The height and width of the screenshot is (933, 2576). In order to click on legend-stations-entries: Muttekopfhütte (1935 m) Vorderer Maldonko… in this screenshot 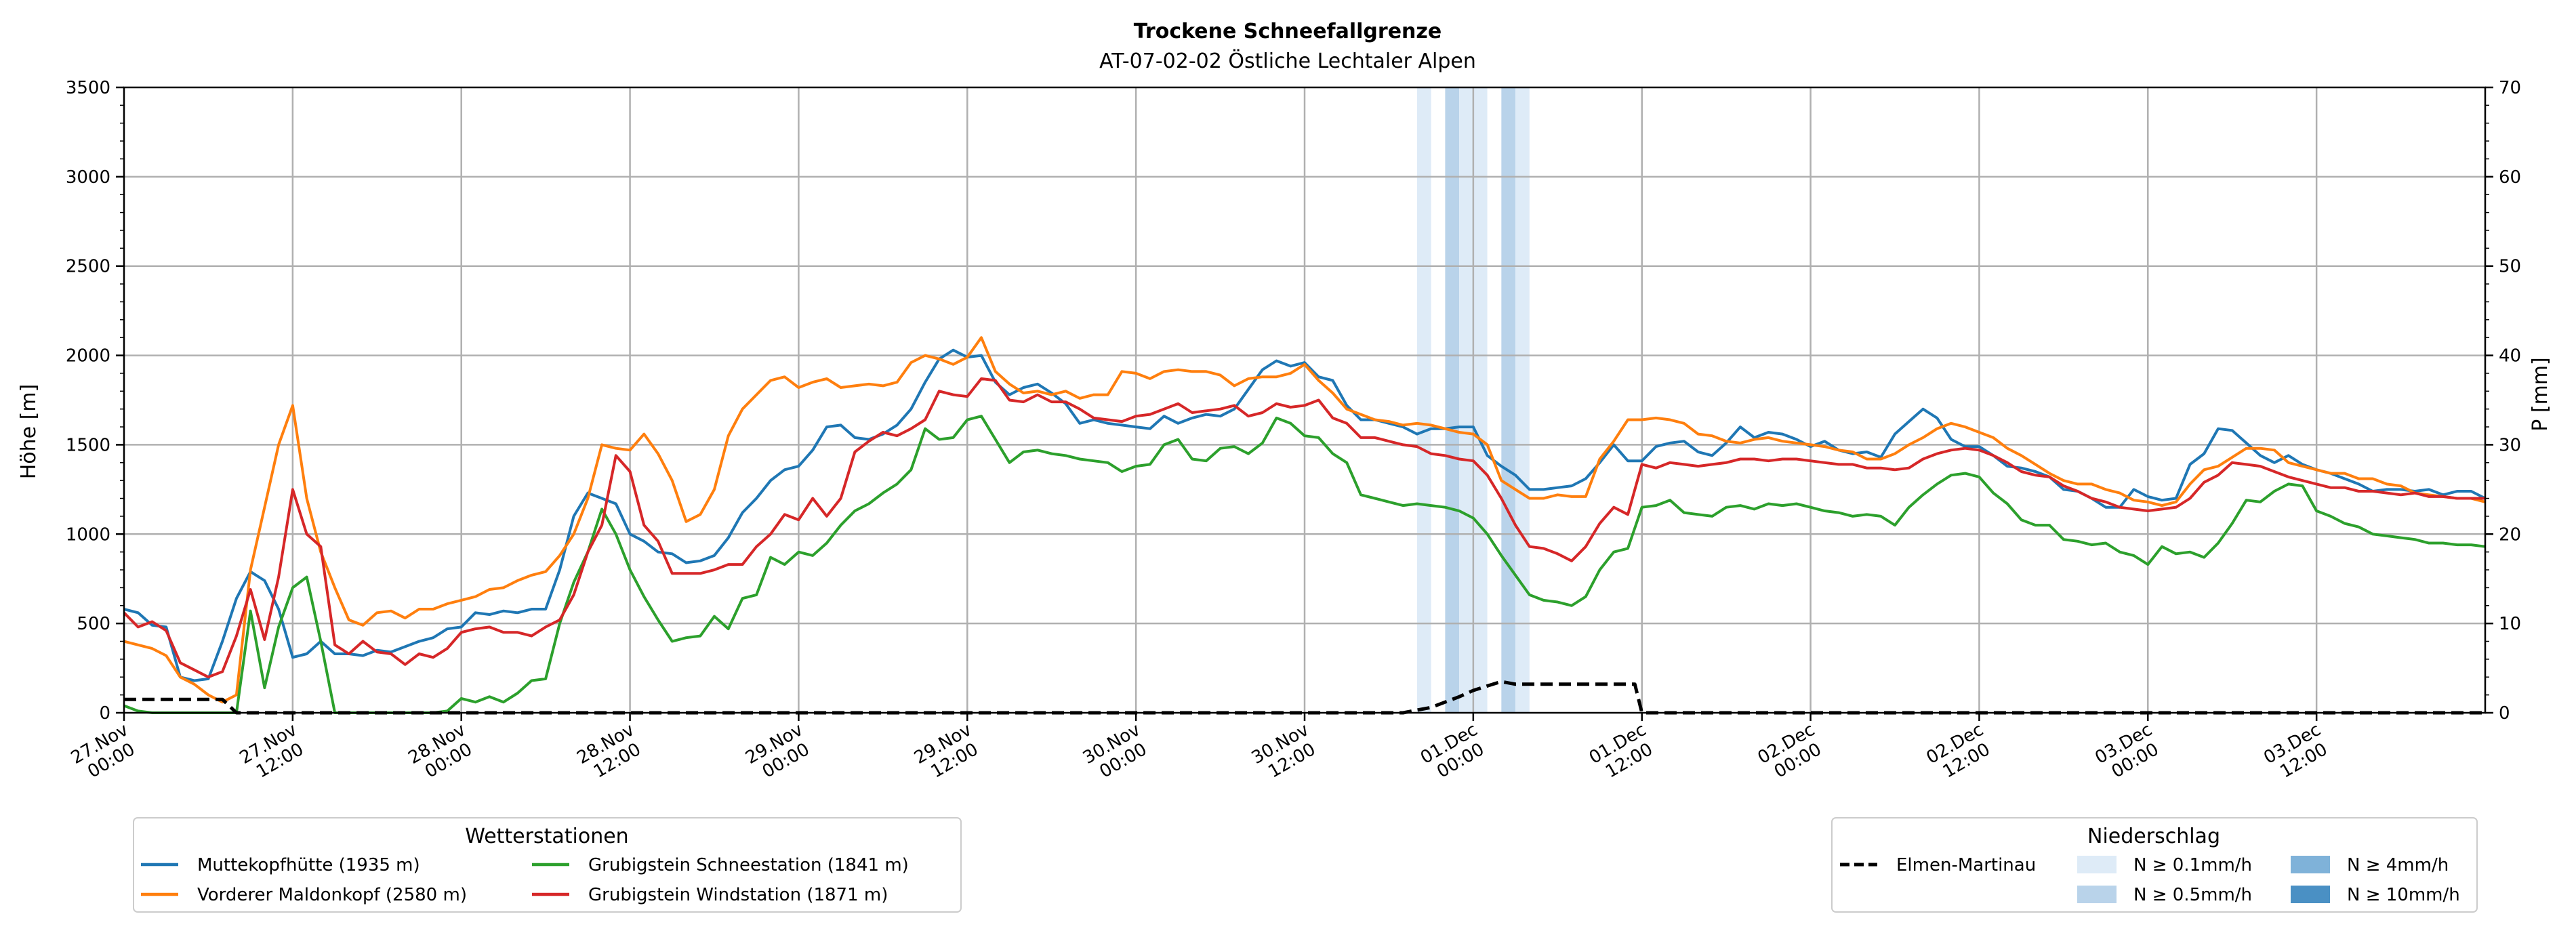, I will do `click(525, 880)`.